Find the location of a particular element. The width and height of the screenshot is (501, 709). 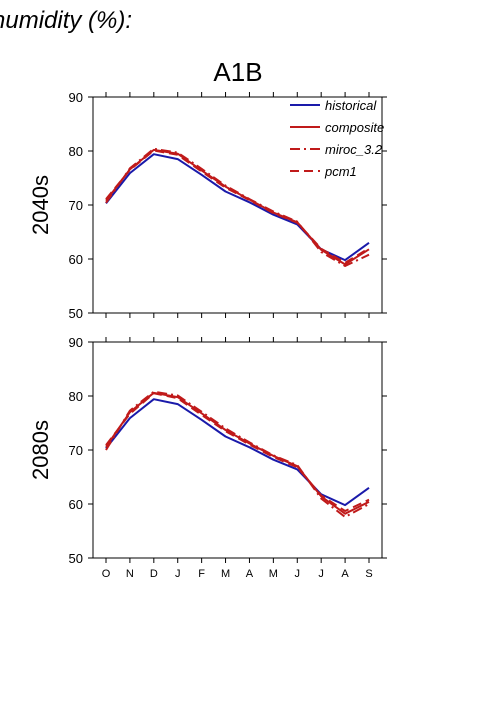

x-tick-label: S is located at coordinates (368, 574).